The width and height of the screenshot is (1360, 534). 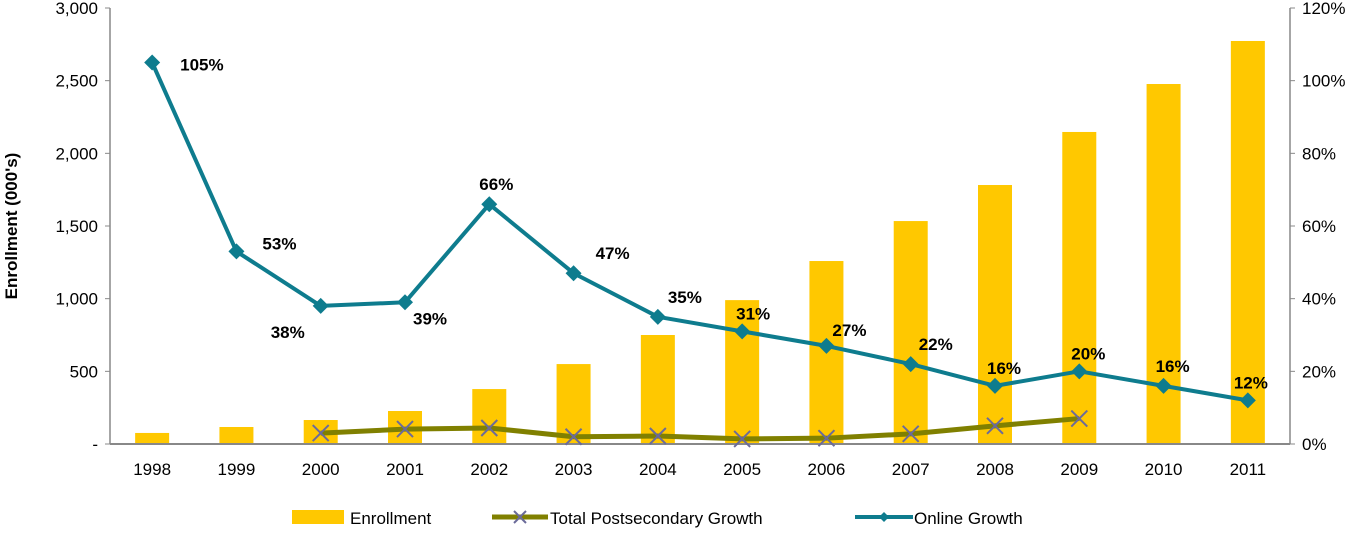 I want to click on data-label: 12%, so click(x=1251, y=382).